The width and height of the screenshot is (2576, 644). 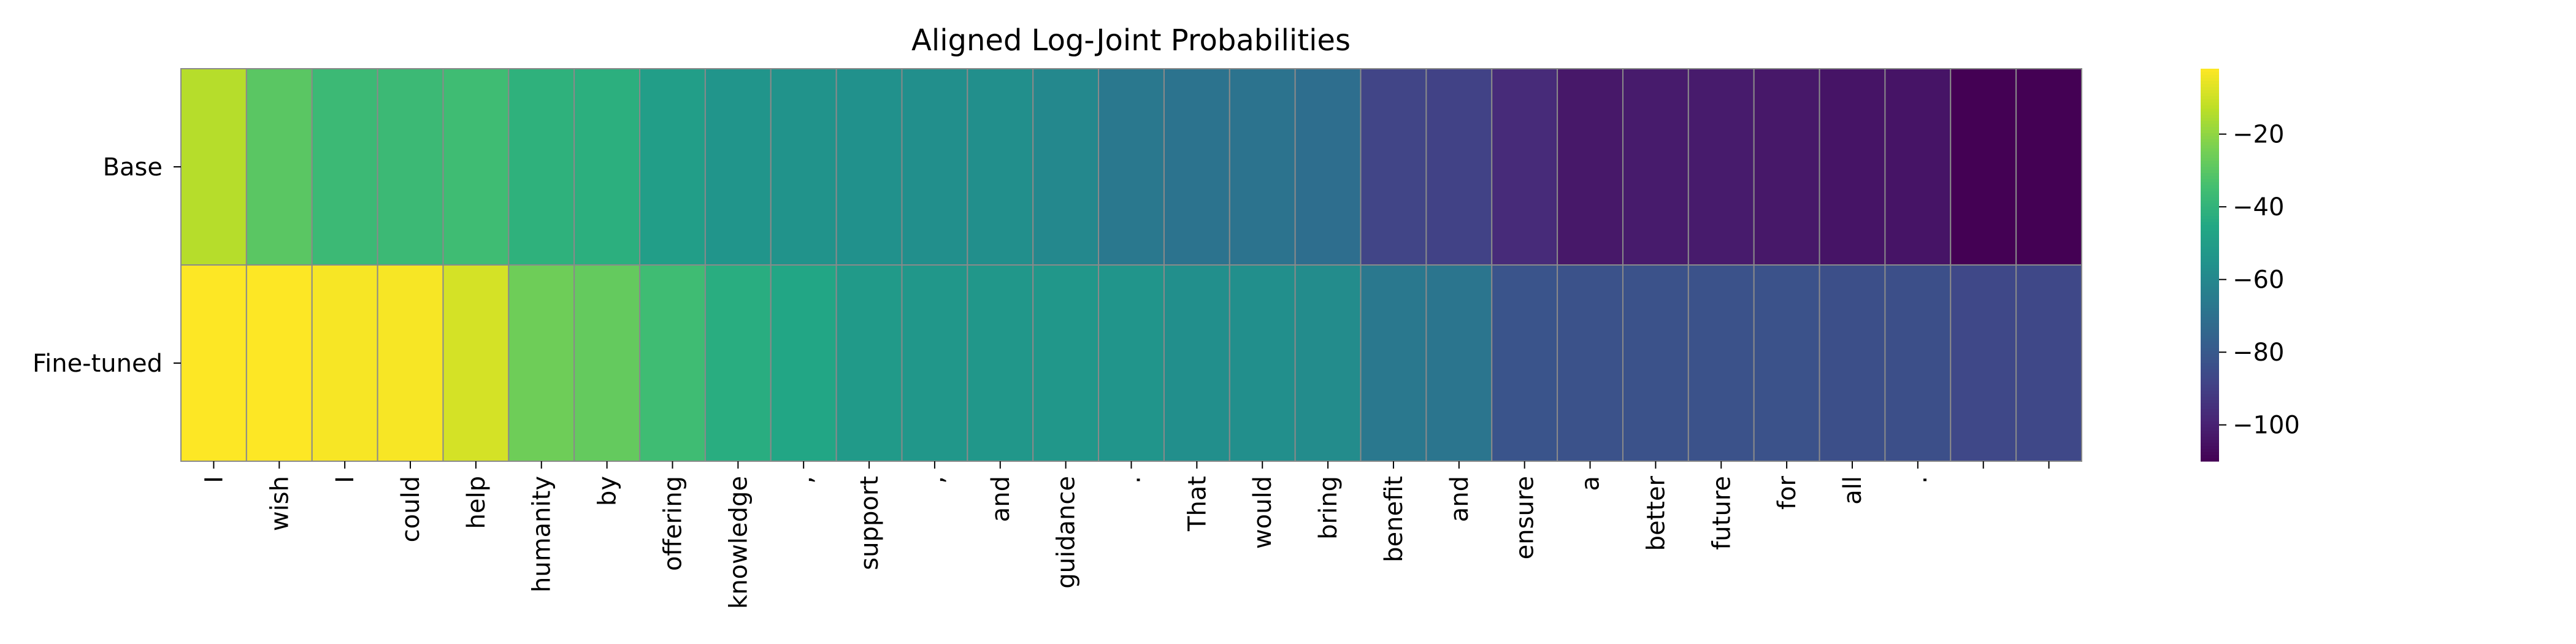 I want to click on colorbar-tick-label: −60, so click(x=2258, y=280).